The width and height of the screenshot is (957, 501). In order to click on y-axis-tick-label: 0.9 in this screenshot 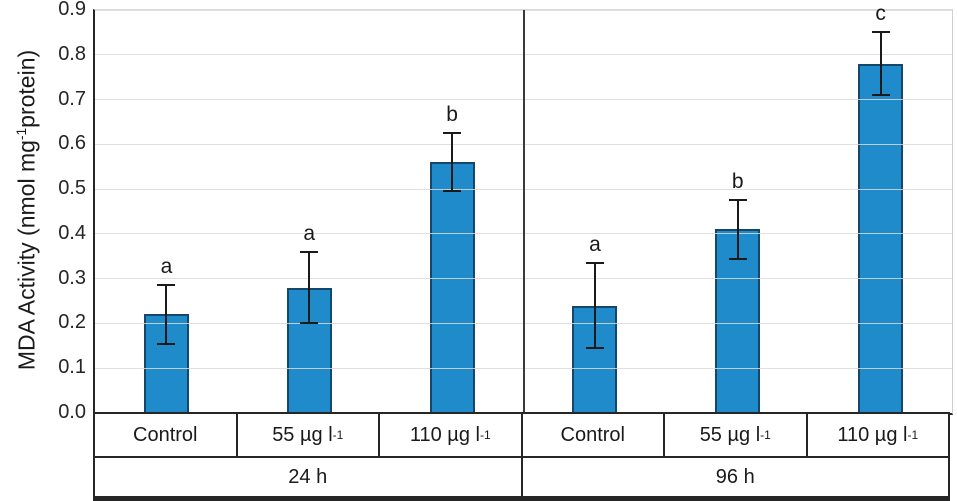, I will do `click(72, 10)`.